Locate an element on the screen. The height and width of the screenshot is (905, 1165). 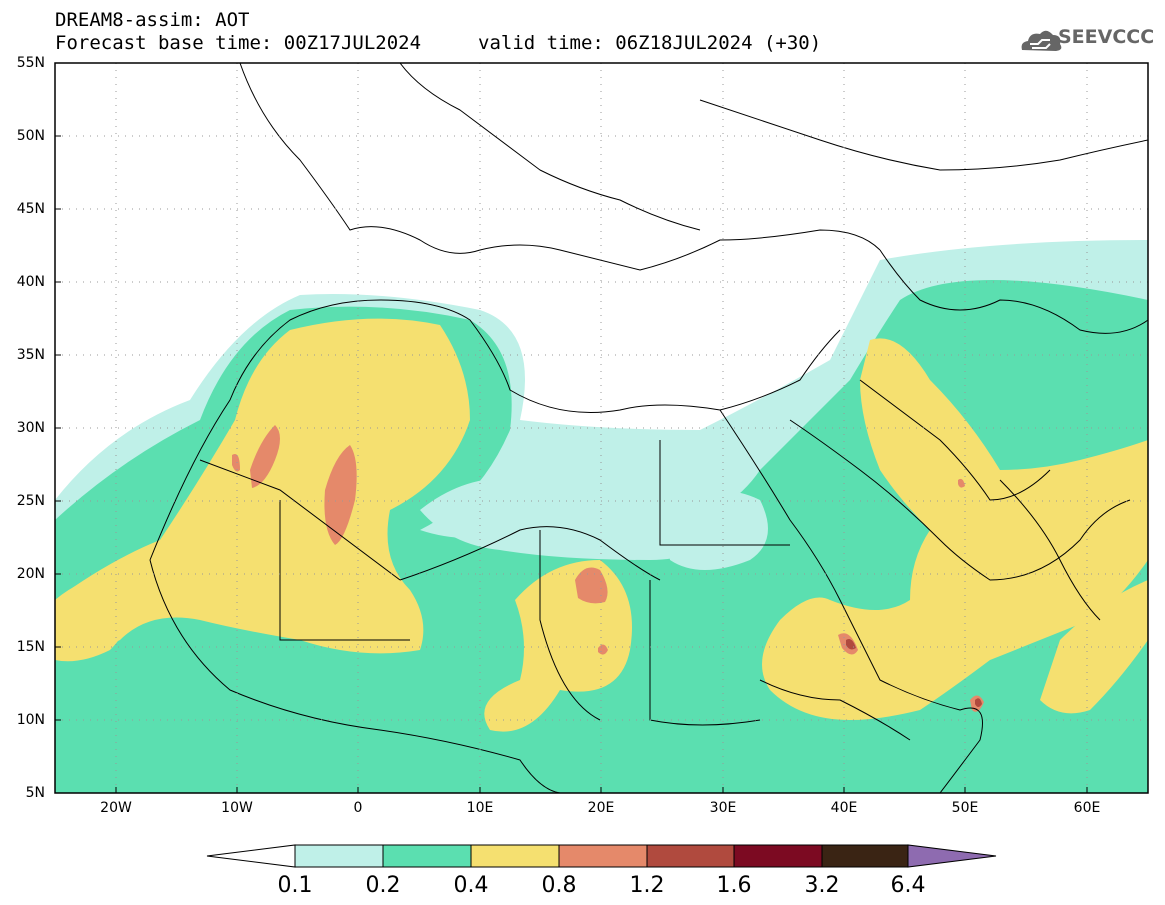
colorbar-over-arrow is located at coordinates (952, 856).